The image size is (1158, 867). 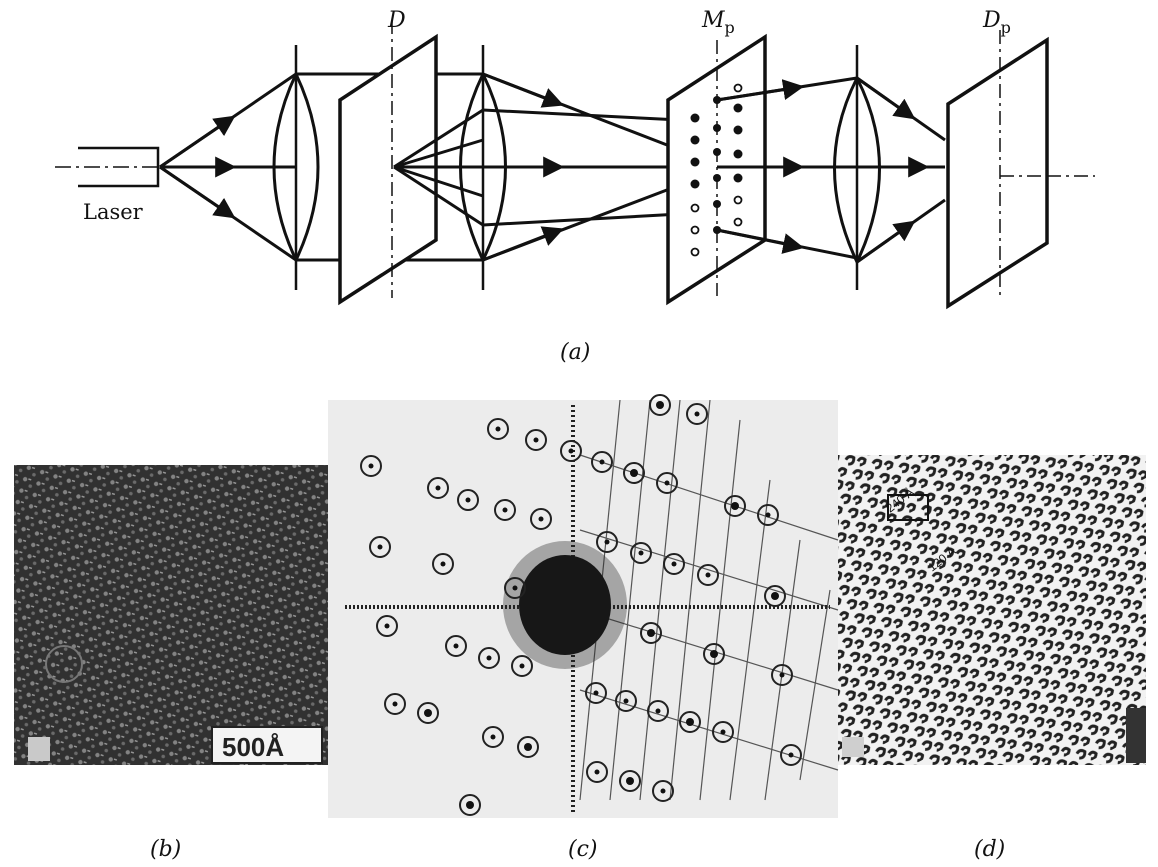 What do you see at coordinates (991, 610) in the screenshot?
I see `filtered-image-panel-d` at bounding box center [991, 610].